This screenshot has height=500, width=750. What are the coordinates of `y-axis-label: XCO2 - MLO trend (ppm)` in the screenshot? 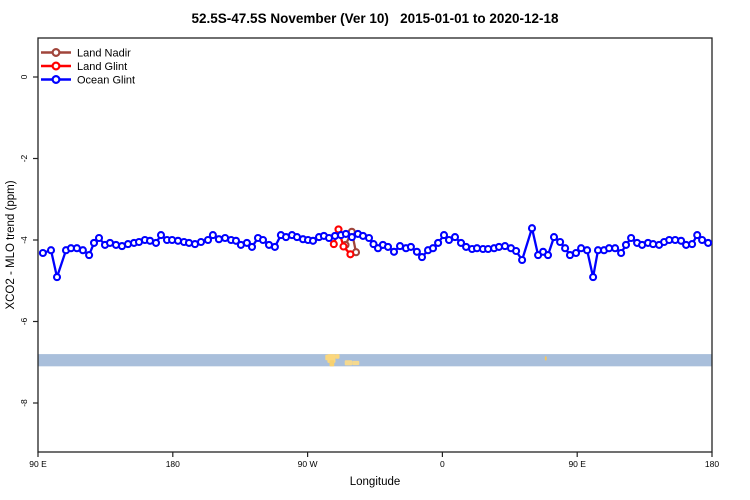 It's located at (11, 244).